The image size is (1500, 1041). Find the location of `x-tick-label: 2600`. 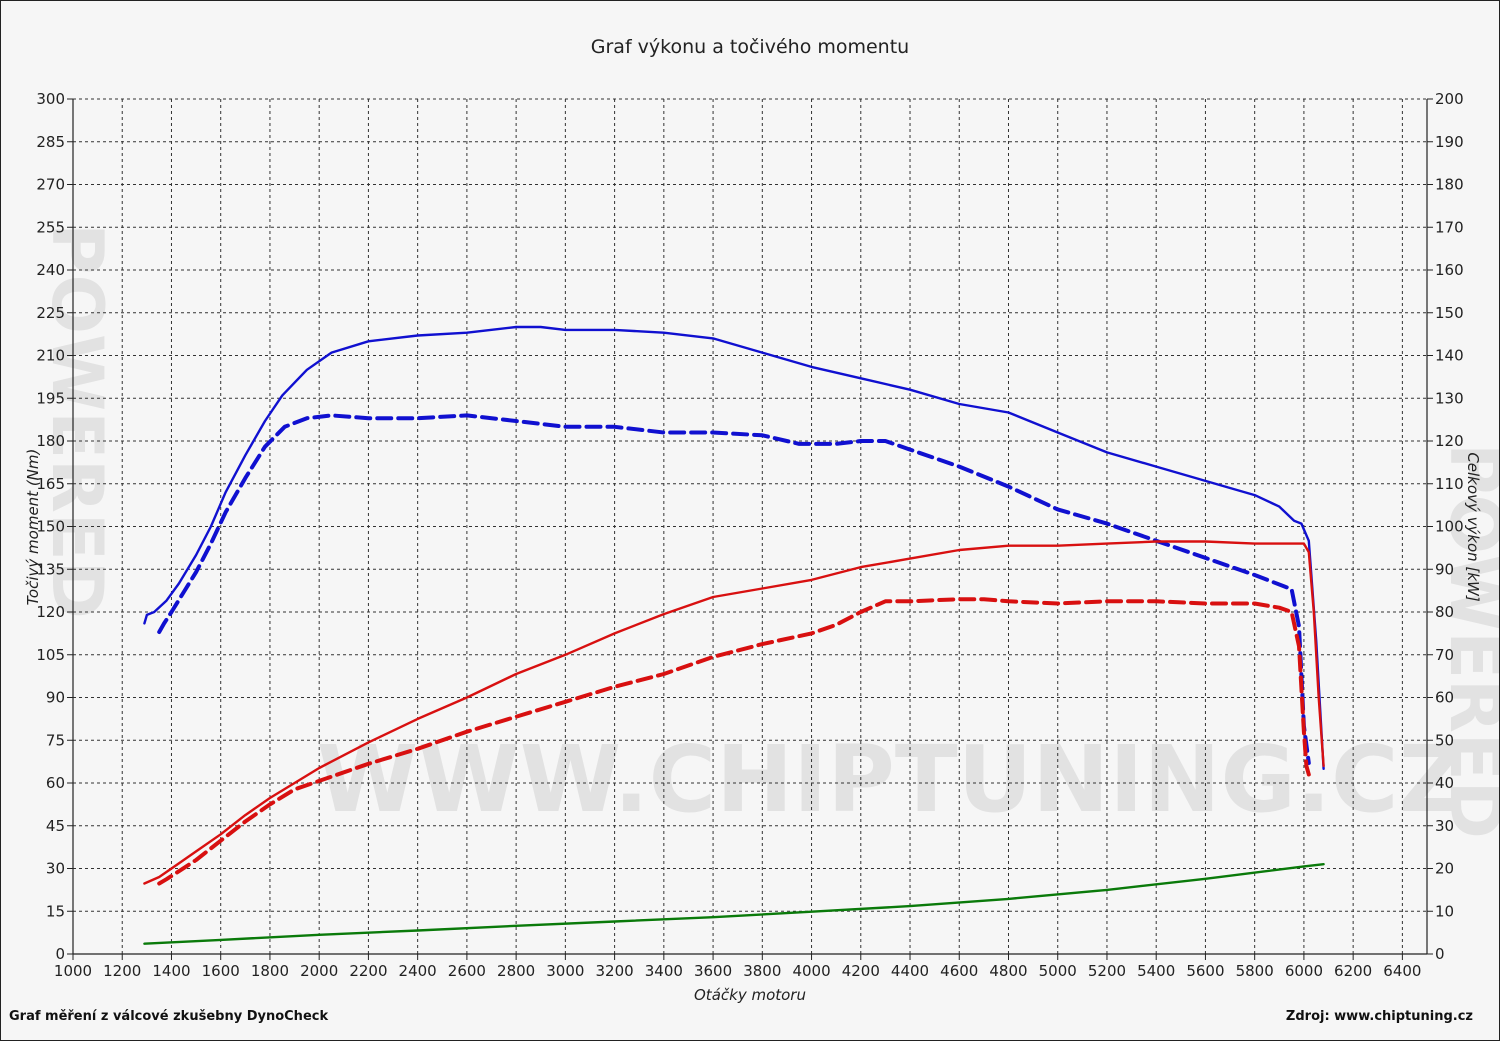

x-tick-label: 2600 is located at coordinates (467, 971).